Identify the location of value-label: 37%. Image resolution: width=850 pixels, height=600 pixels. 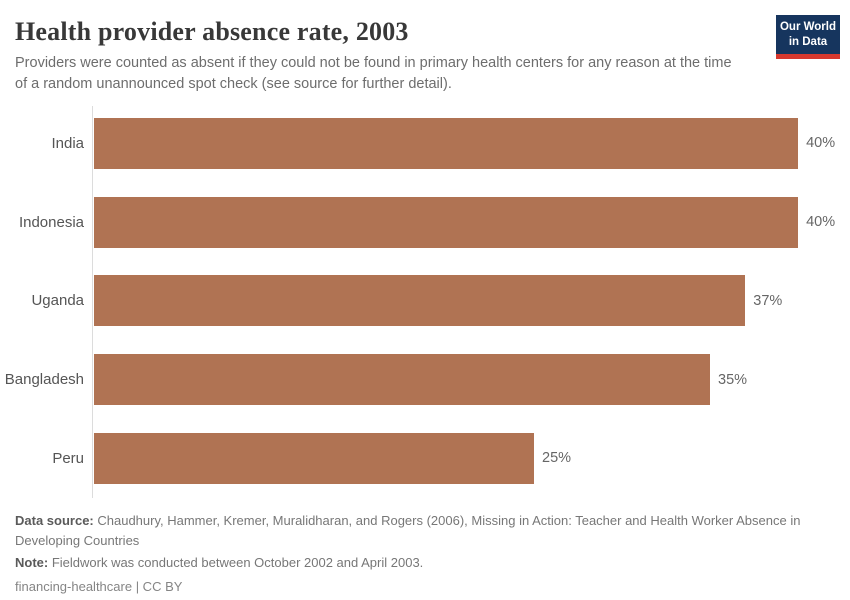
(768, 300).